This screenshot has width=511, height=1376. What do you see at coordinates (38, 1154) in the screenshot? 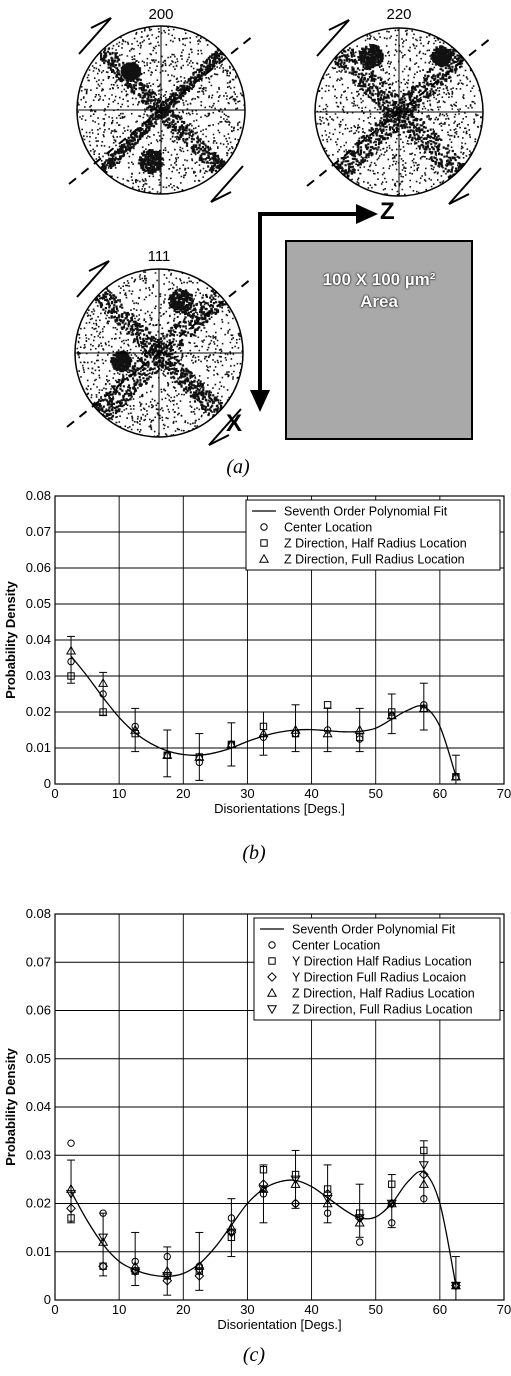
I see `y-tick-label: 0.03` at bounding box center [38, 1154].